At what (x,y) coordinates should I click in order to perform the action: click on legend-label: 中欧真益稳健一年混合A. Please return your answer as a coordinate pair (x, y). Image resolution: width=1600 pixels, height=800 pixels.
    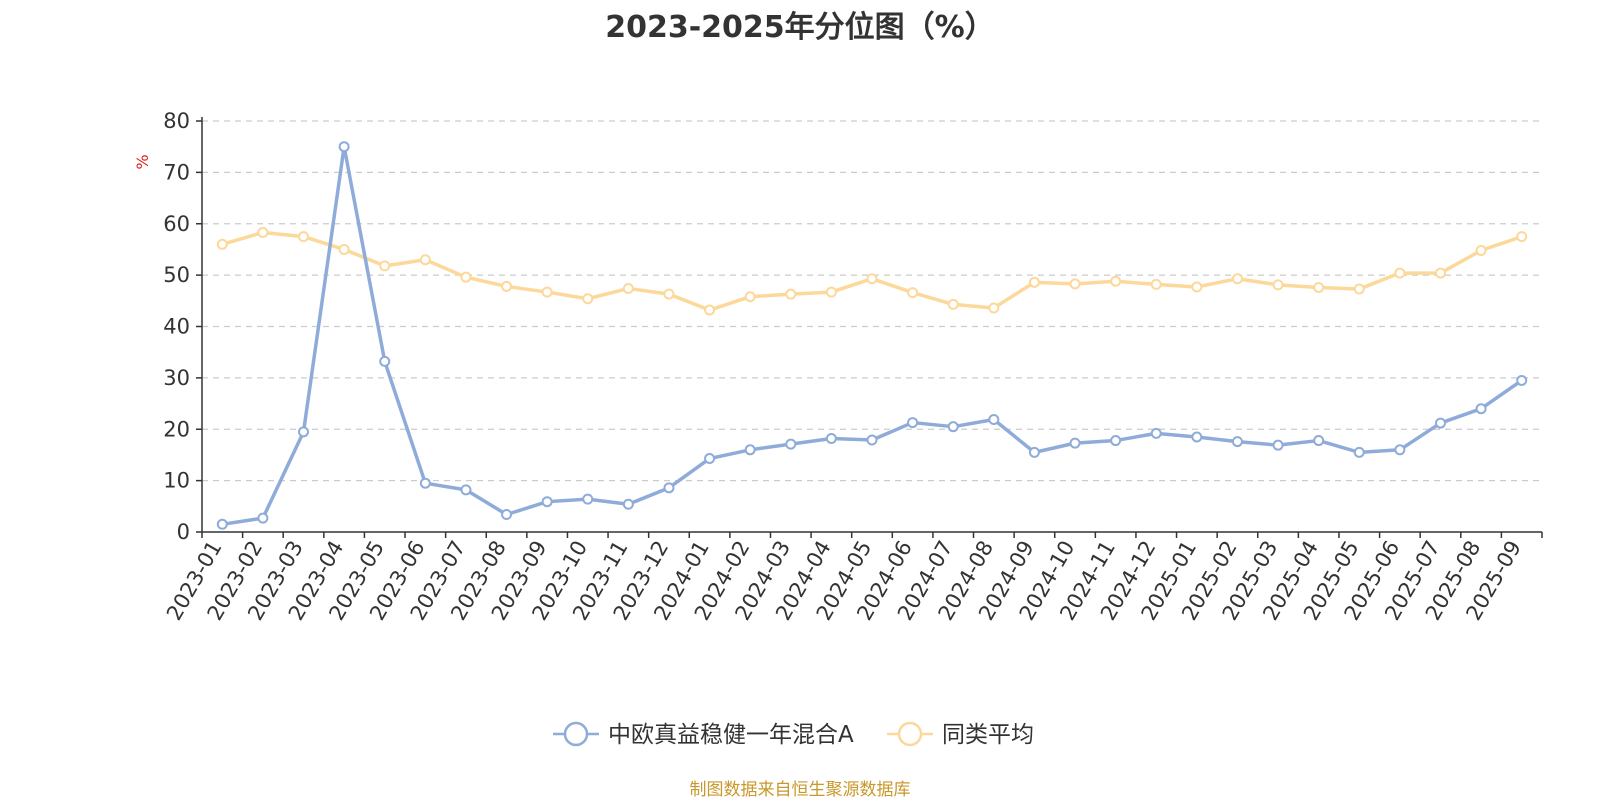
    Looking at the image, I should click on (731, 735).